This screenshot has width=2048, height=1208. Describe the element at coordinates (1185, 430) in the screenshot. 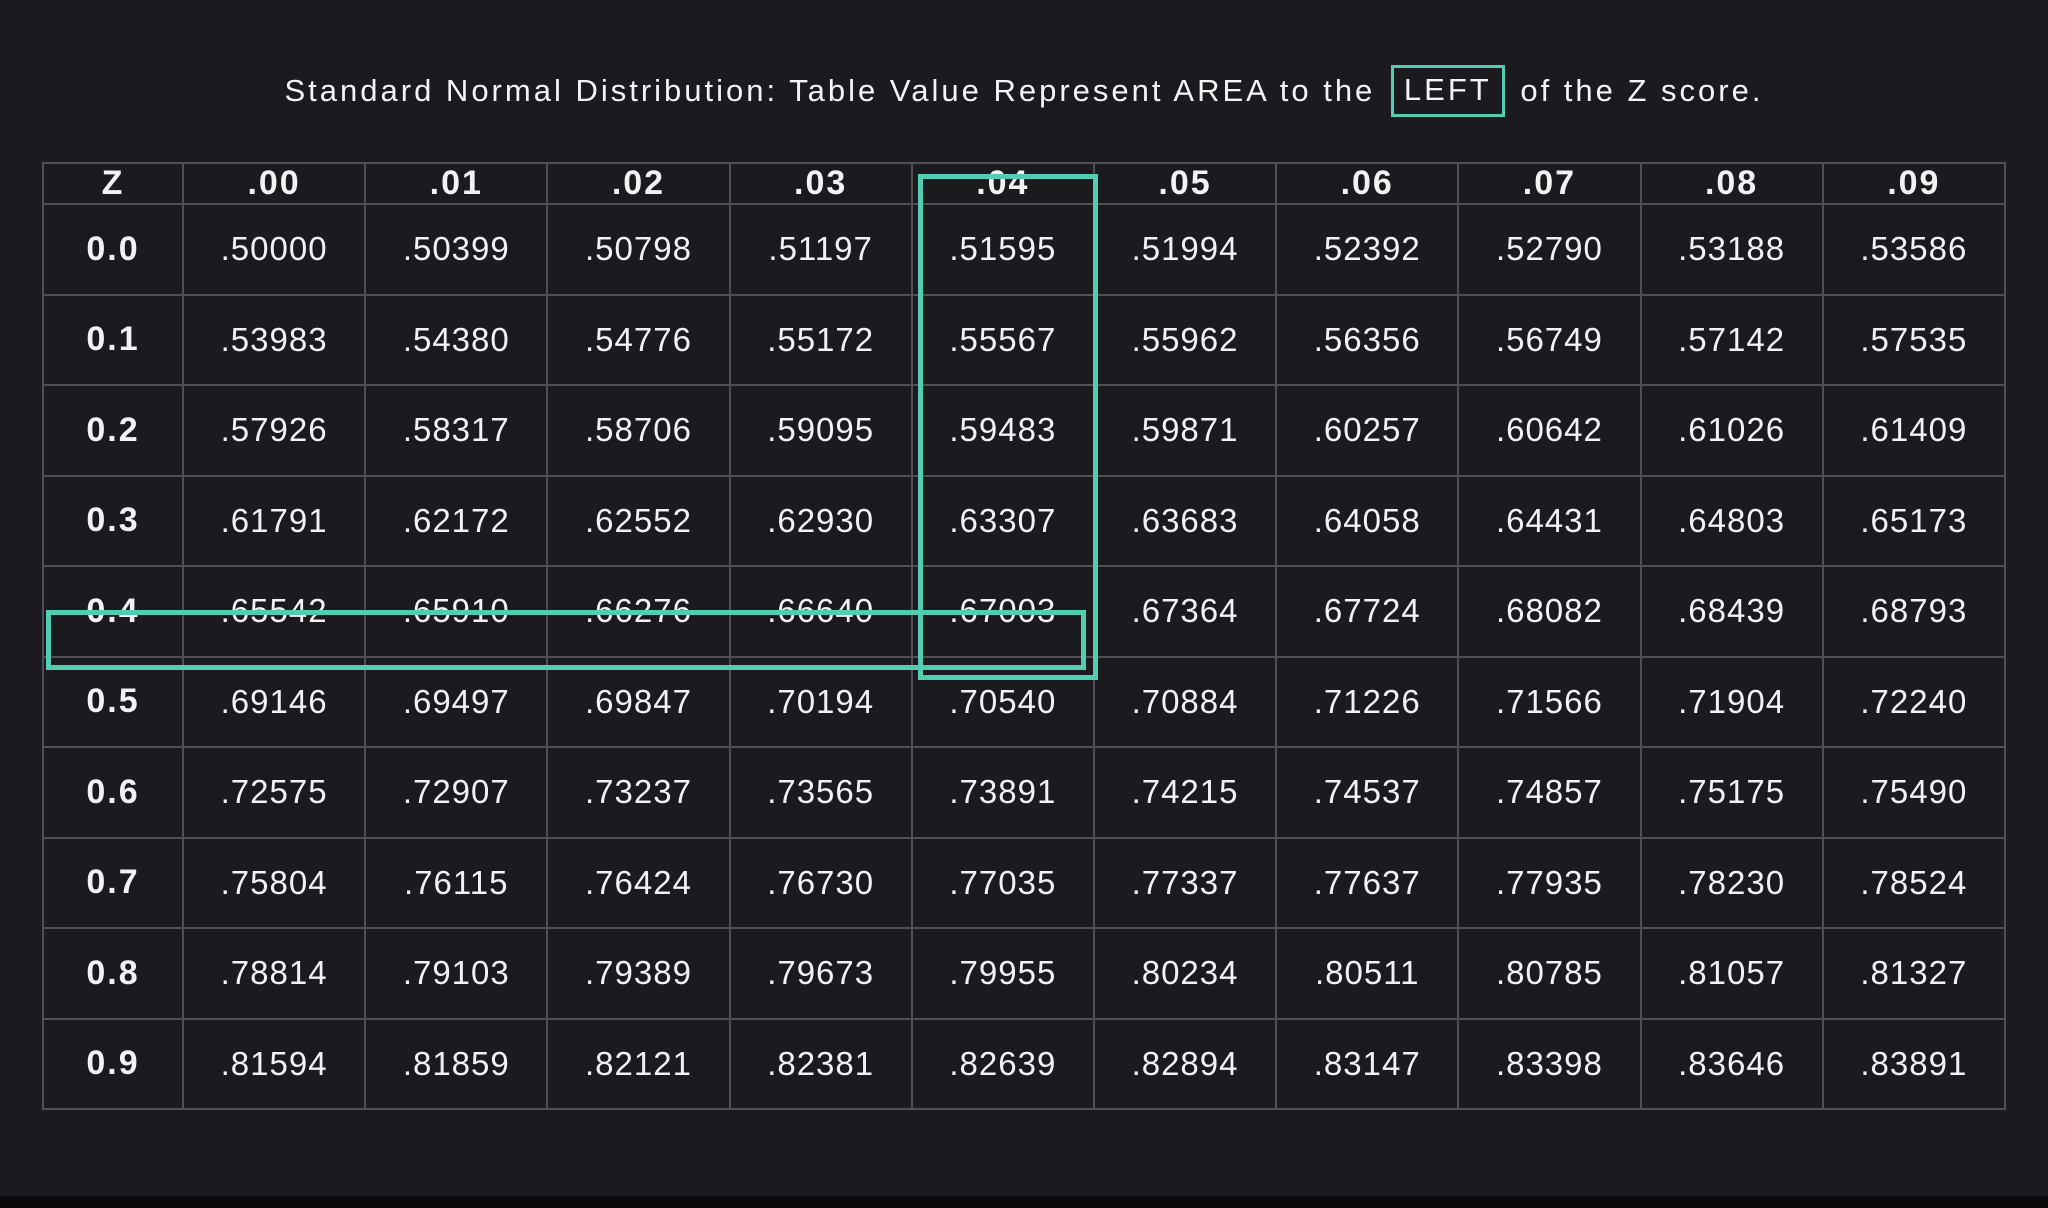

I see `table-cell: .59871` at that location.